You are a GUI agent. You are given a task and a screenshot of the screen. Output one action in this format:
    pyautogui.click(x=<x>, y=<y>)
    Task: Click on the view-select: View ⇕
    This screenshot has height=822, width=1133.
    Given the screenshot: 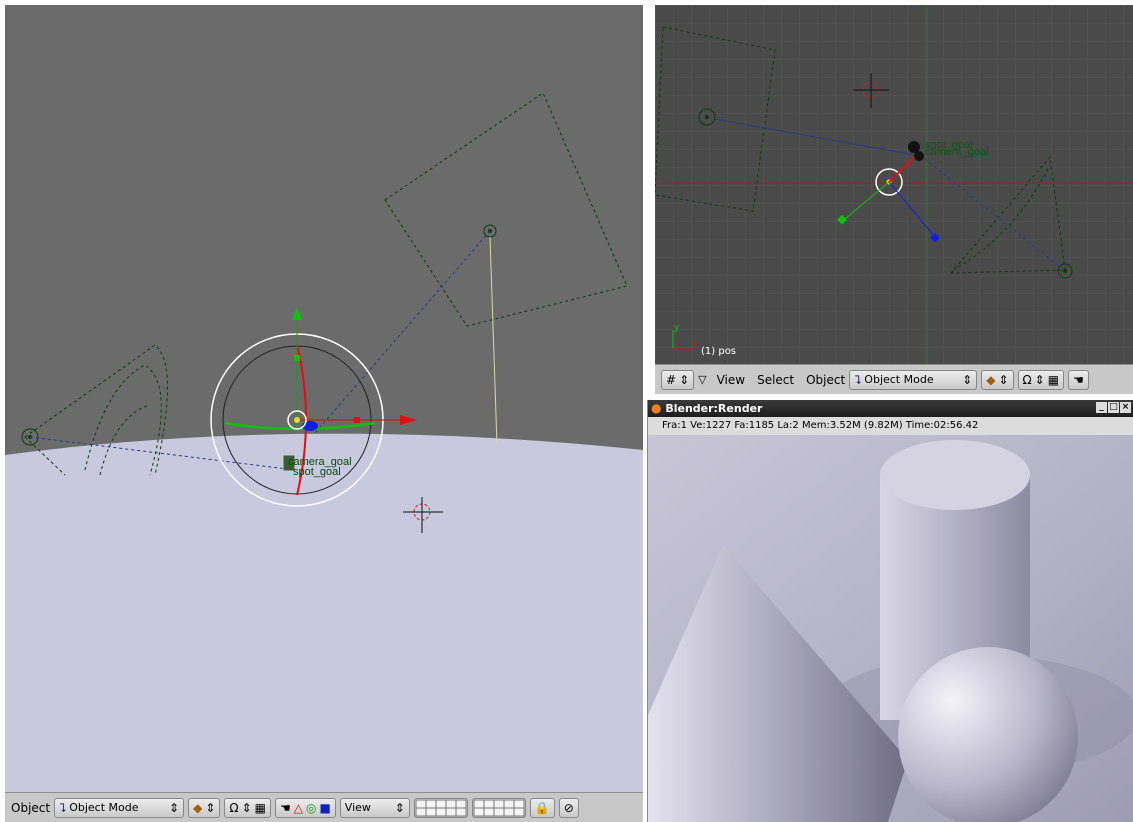 What is the action you would take?
    pyautogui.click(x=374, y=807)
    